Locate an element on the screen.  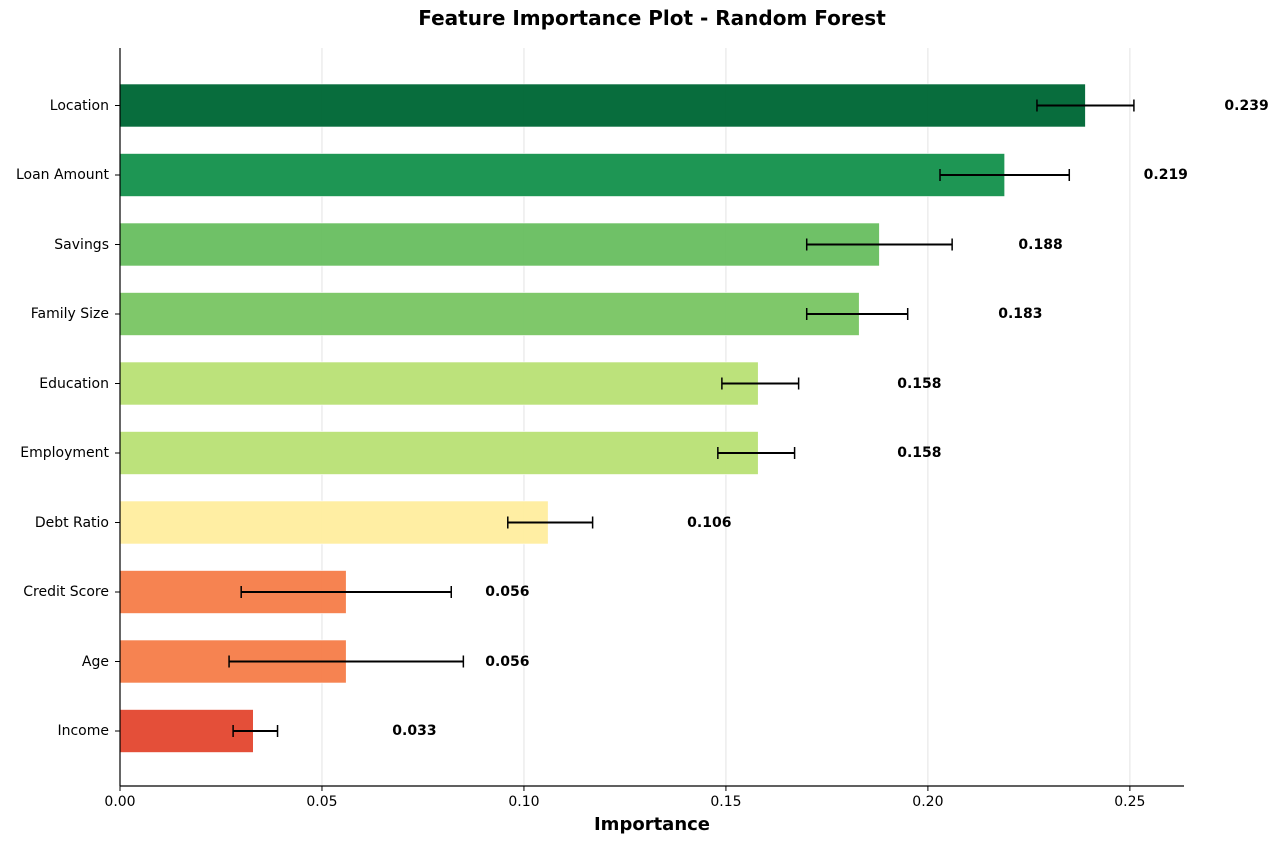
value-label: 0.239 is located at coordinates (1246, 105).